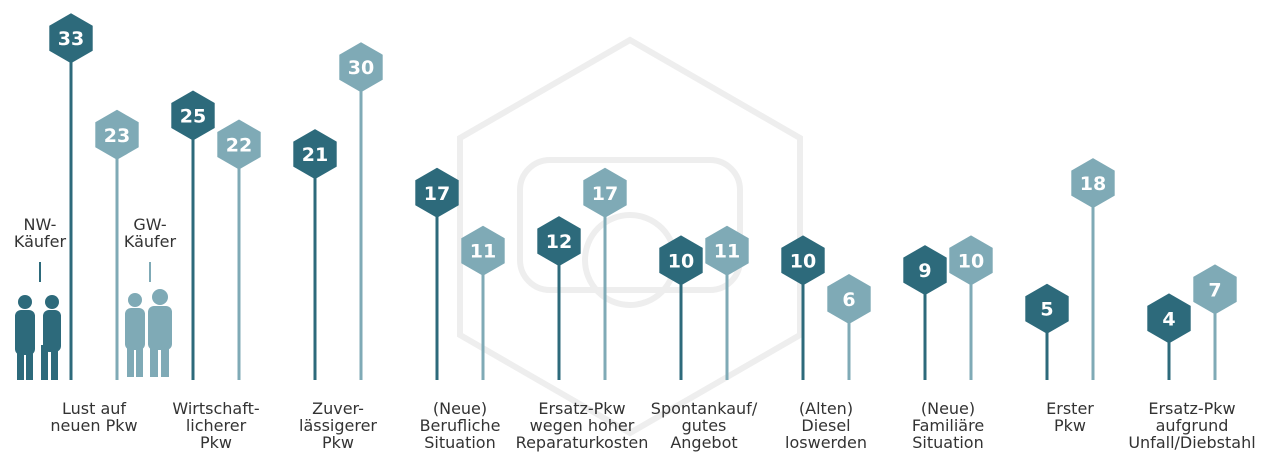 This screenshot has height=462, width=1263. Describe the element at coordinates (582, 425) in the screenshot. I see `category-label: Ersatz-Pkw wegen hoher Reparaturkosten` at that location.